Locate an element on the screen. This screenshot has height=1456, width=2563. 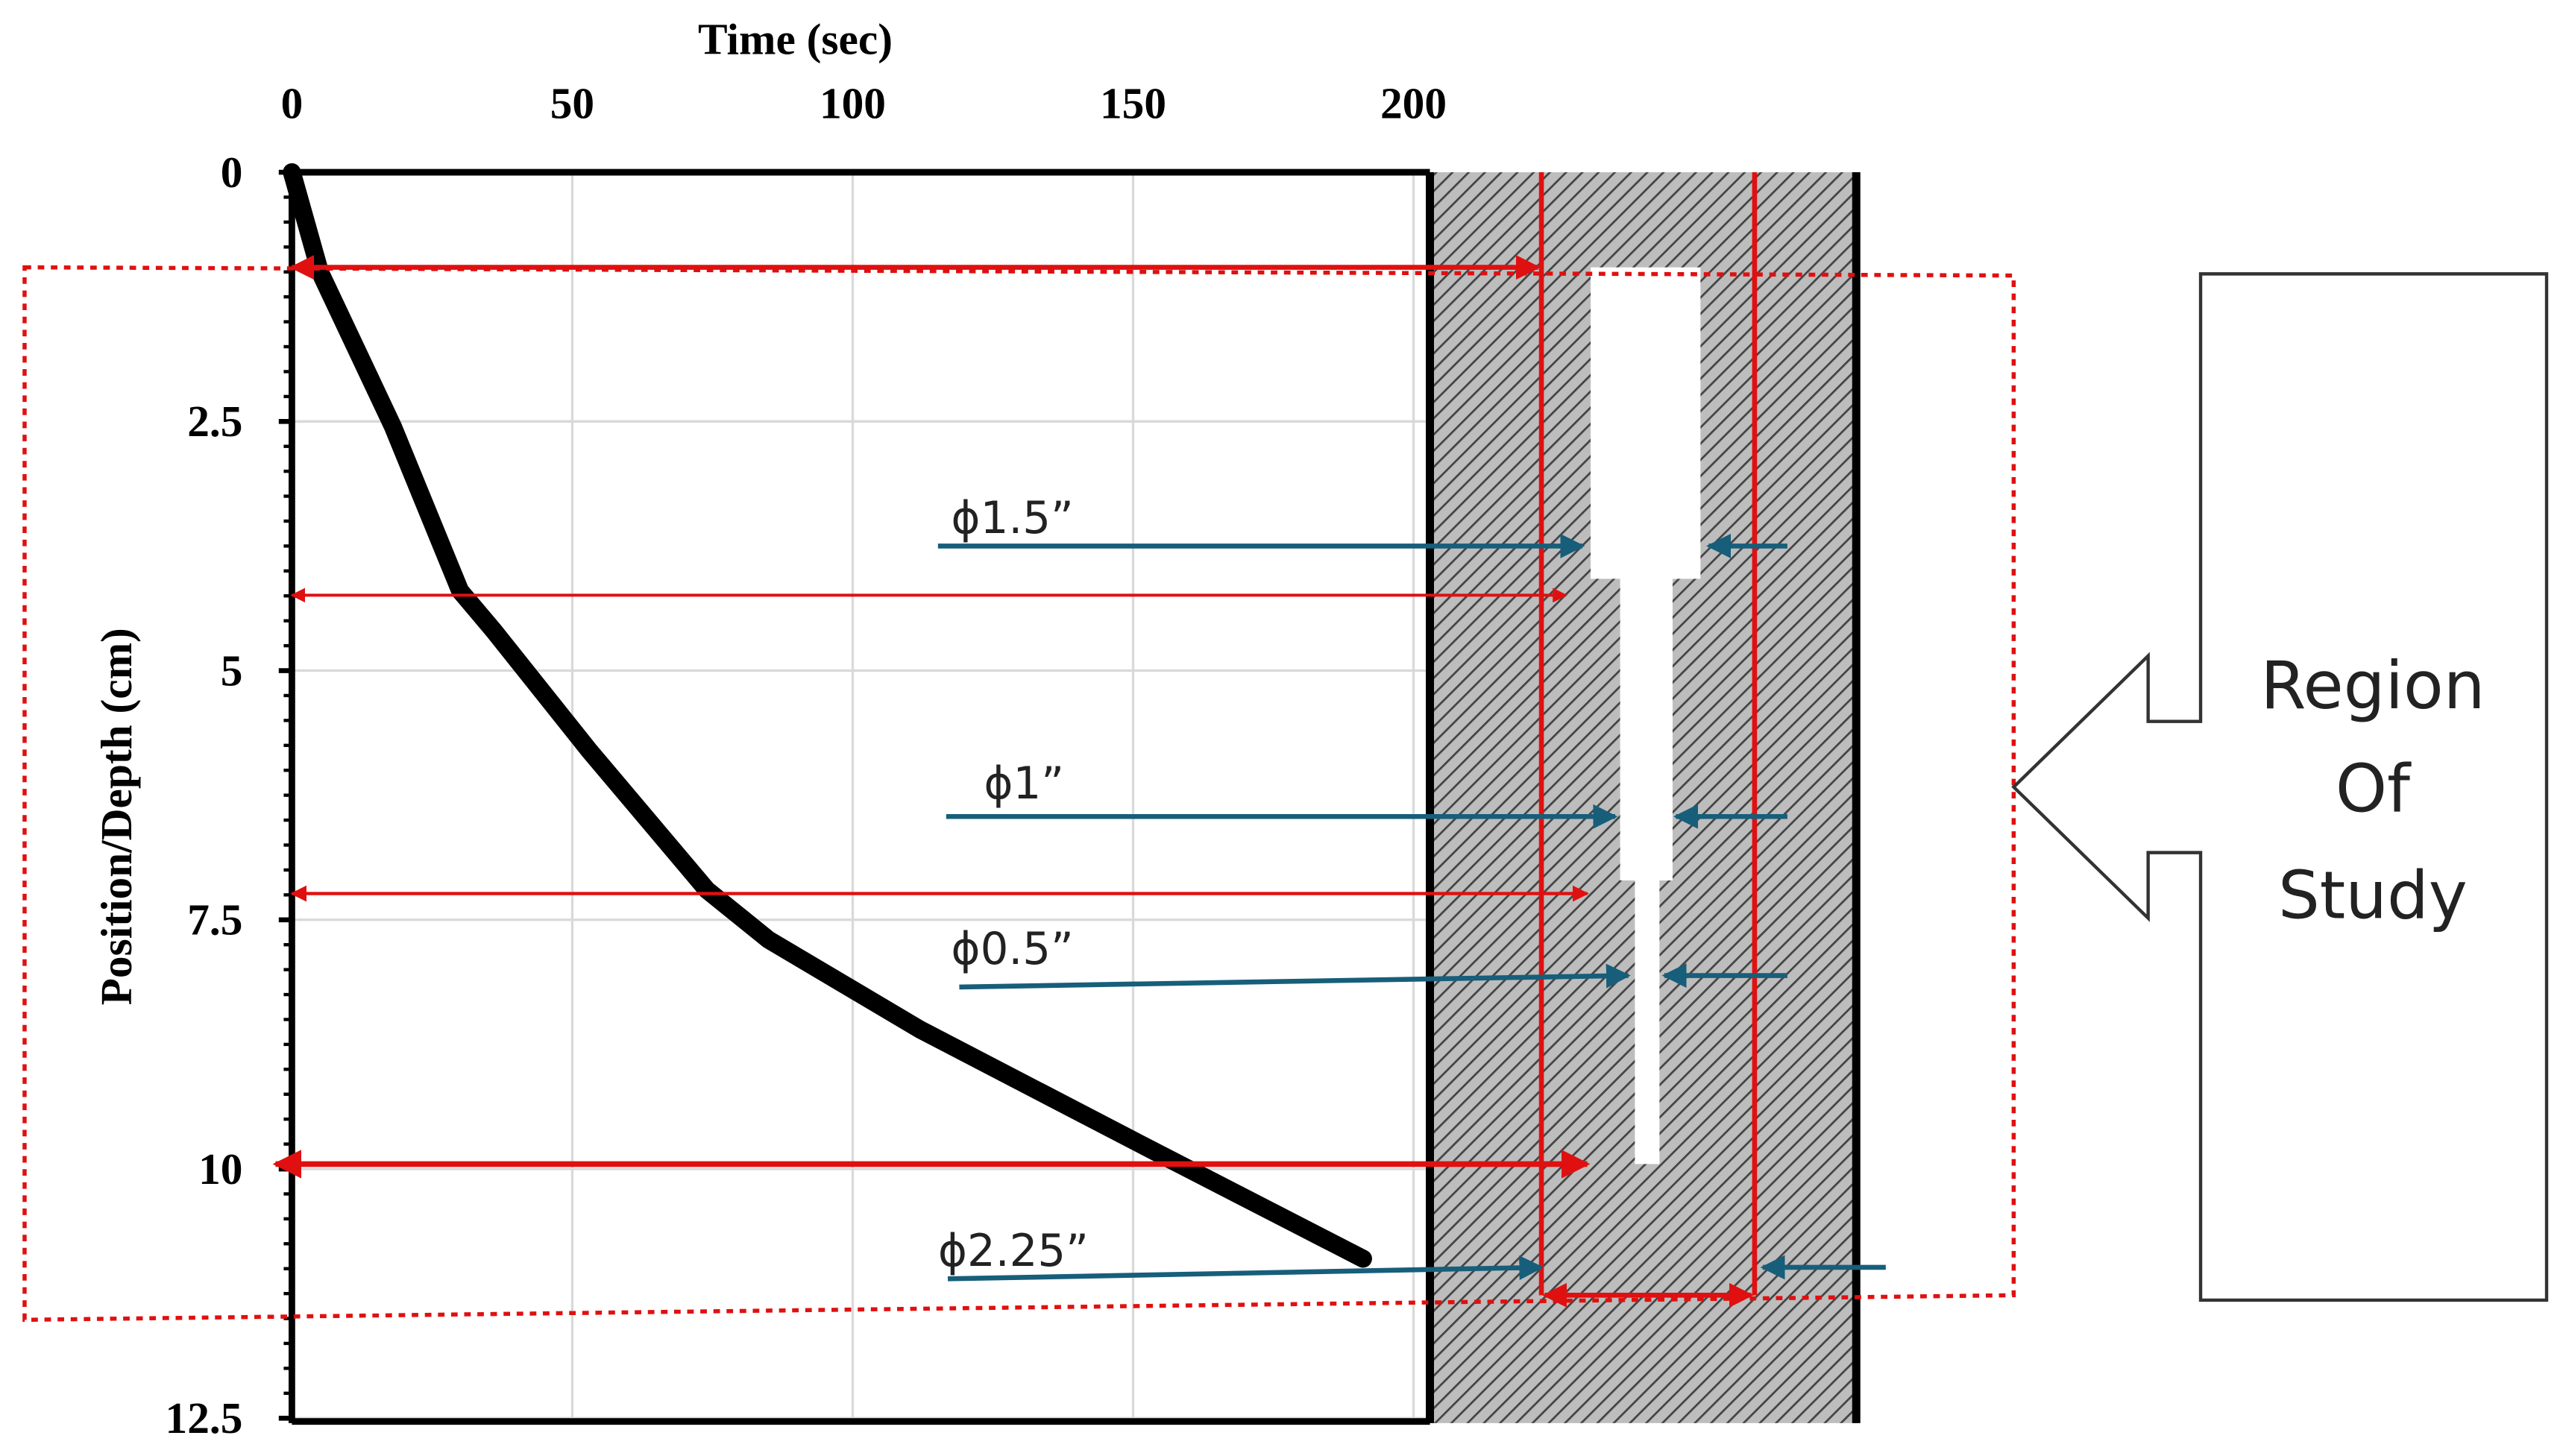
callout-text: Region is located at coordinates (2372, 685).